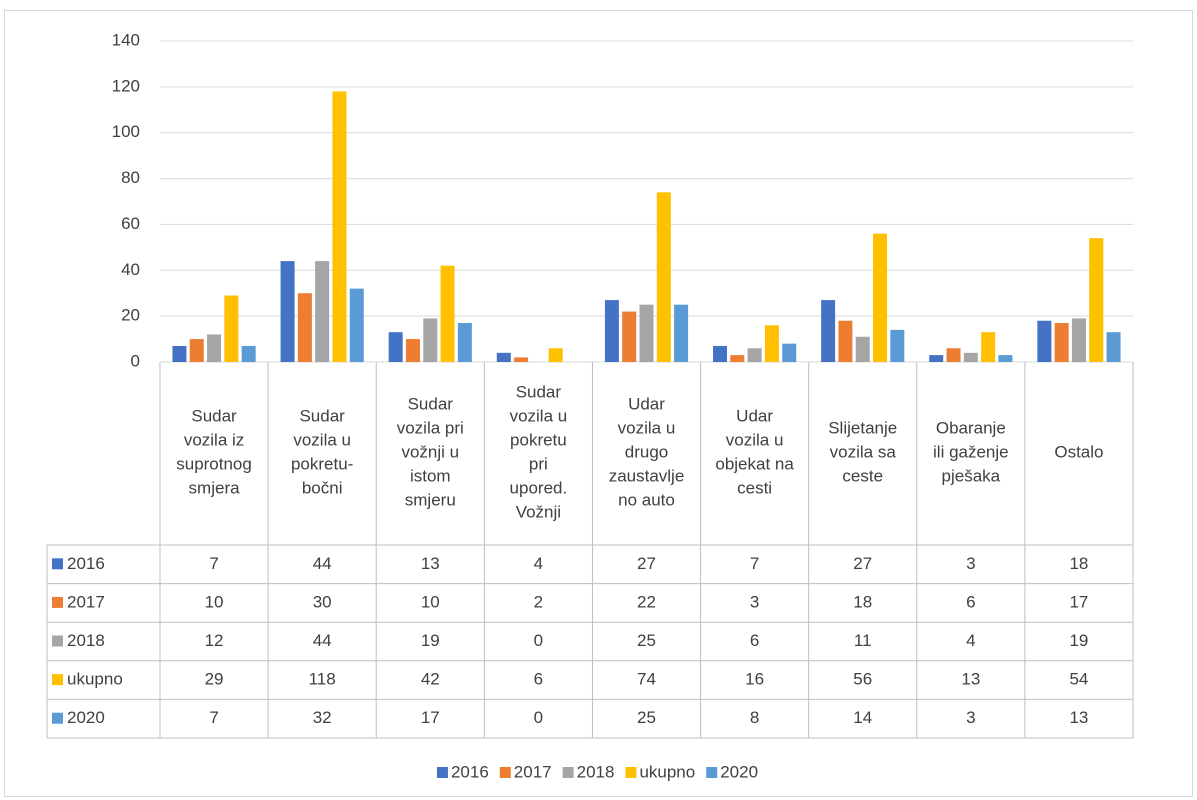  What do you see at coordinates (646, 717) in the screenshot?
I see `table-value: 25` at bounding box center [646, 717].